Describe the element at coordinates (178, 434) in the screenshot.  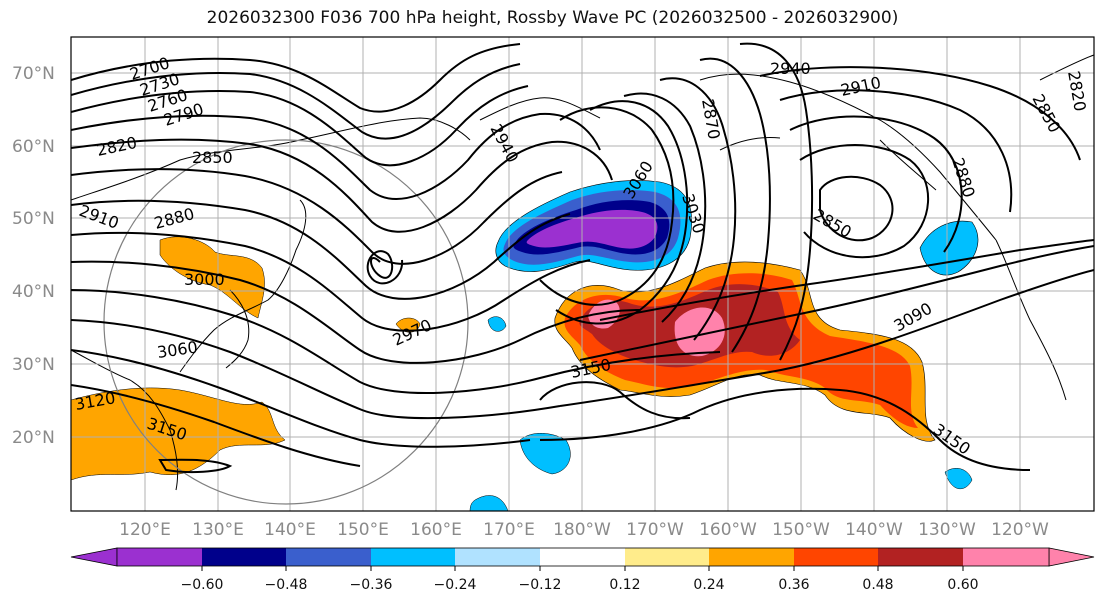
I see `positive-anomaly-south-china` at that location.